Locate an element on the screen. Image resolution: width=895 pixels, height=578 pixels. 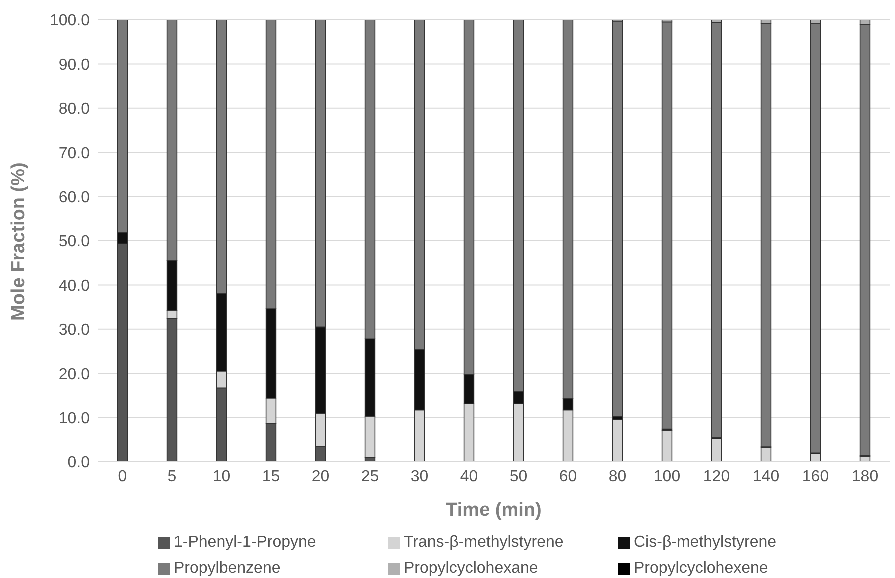
legend-label: Propylcyclohexane is located at coordinates (471, 569).